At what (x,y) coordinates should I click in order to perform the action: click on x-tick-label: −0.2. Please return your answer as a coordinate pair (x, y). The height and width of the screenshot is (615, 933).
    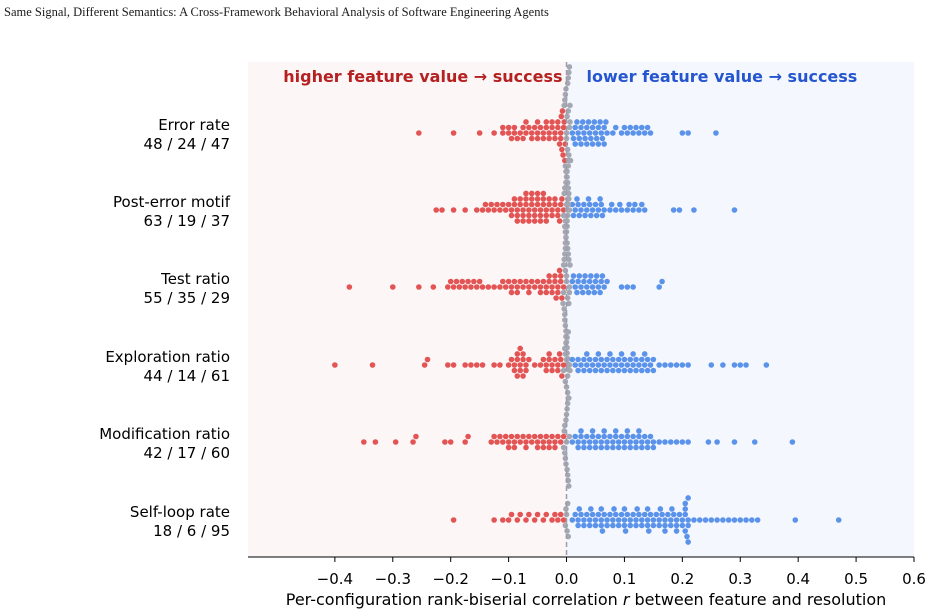
    Looking at the image, I should click on (450, 579).